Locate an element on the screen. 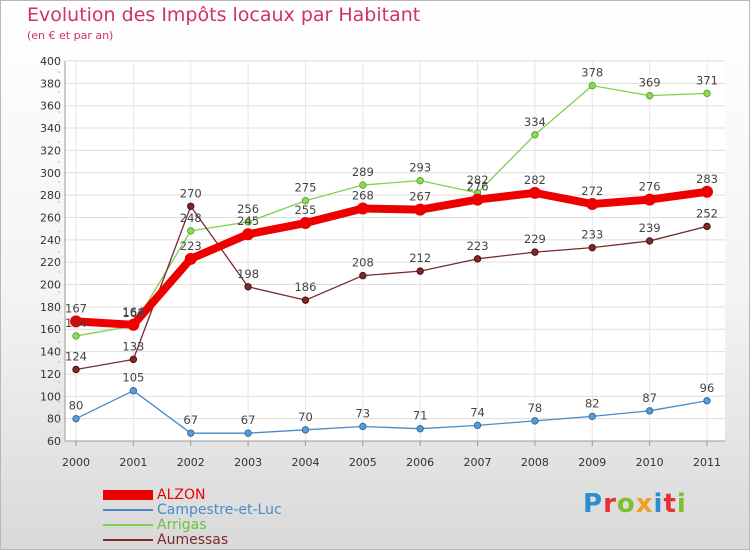 Image resolution: width=750 pixels, height=550 pixels. legend-swatch-alzon is located at coordinates (128, 494).